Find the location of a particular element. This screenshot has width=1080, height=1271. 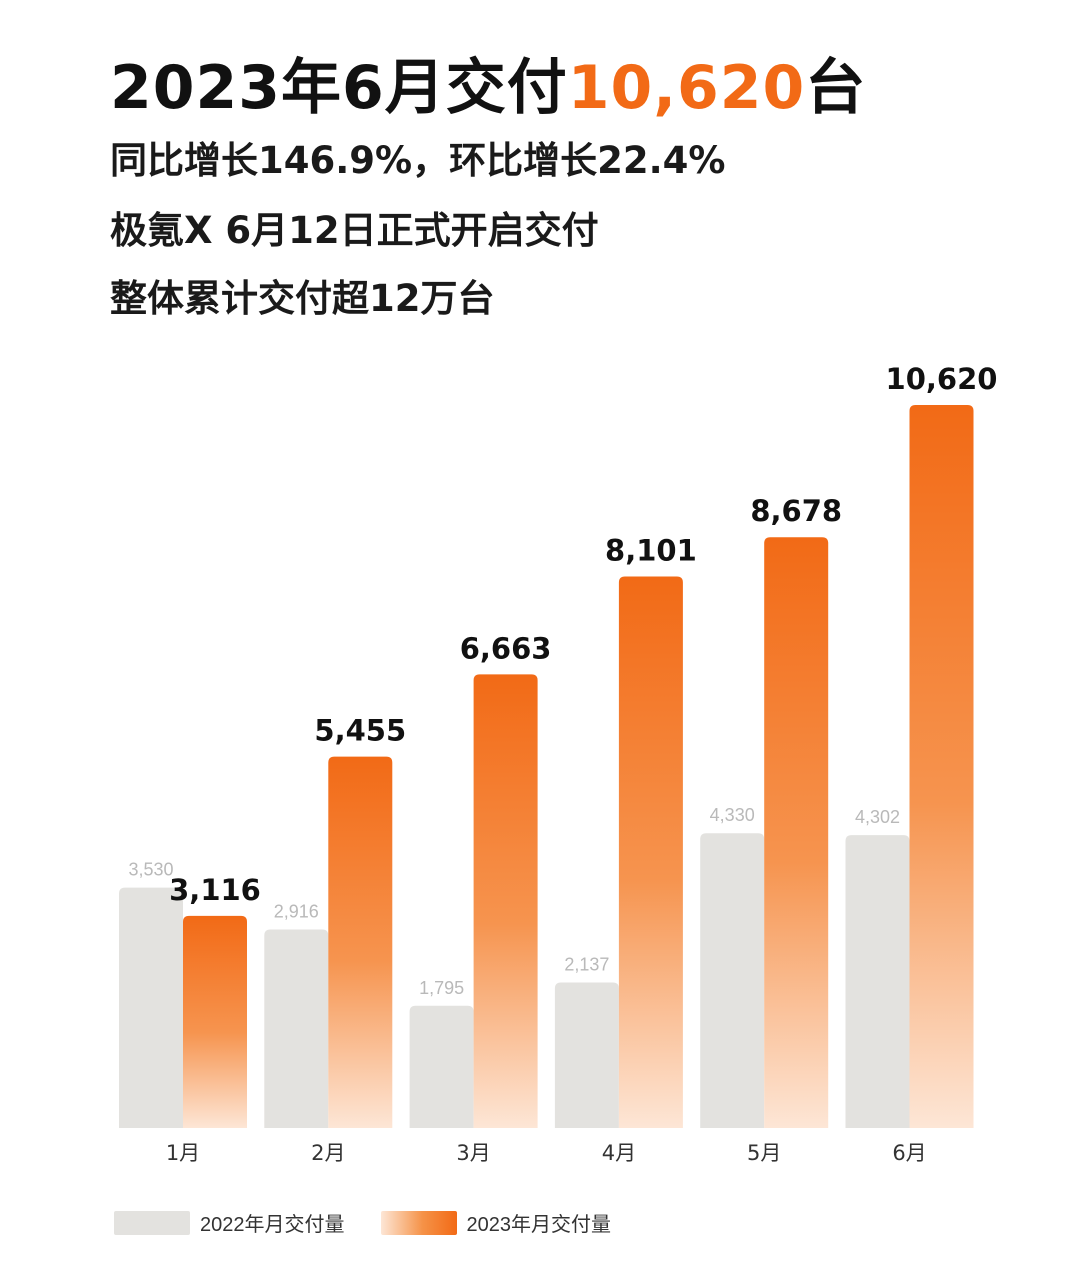

page-title: 2023年6月交付10,620台 is located at coordinates (488, 88).